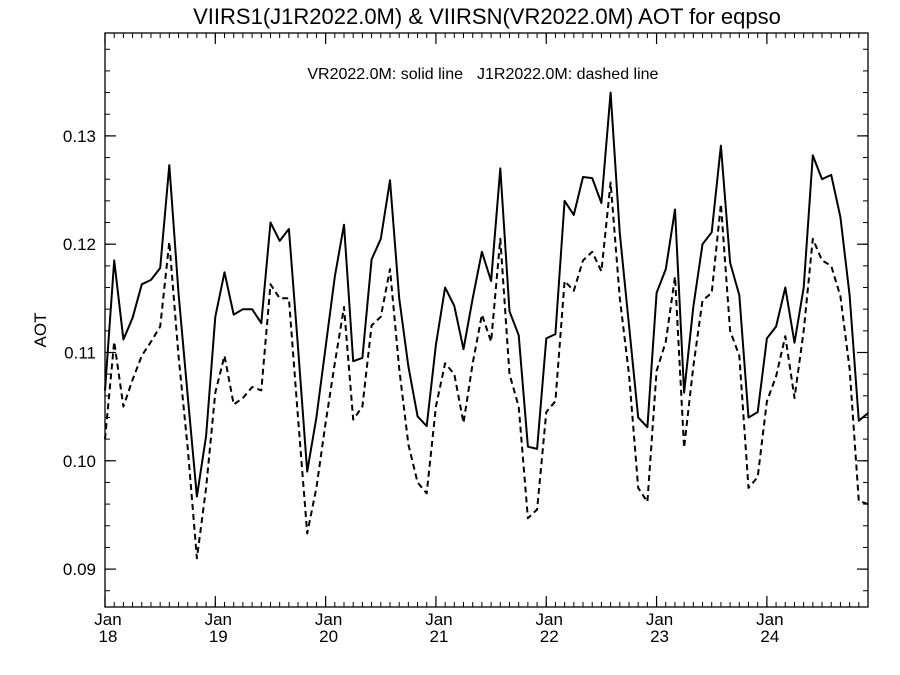  What do you see at coordinates (79, 136) in the screenshot?
I see `y-tick-label: 0.13` at bounding box center [79, 136].